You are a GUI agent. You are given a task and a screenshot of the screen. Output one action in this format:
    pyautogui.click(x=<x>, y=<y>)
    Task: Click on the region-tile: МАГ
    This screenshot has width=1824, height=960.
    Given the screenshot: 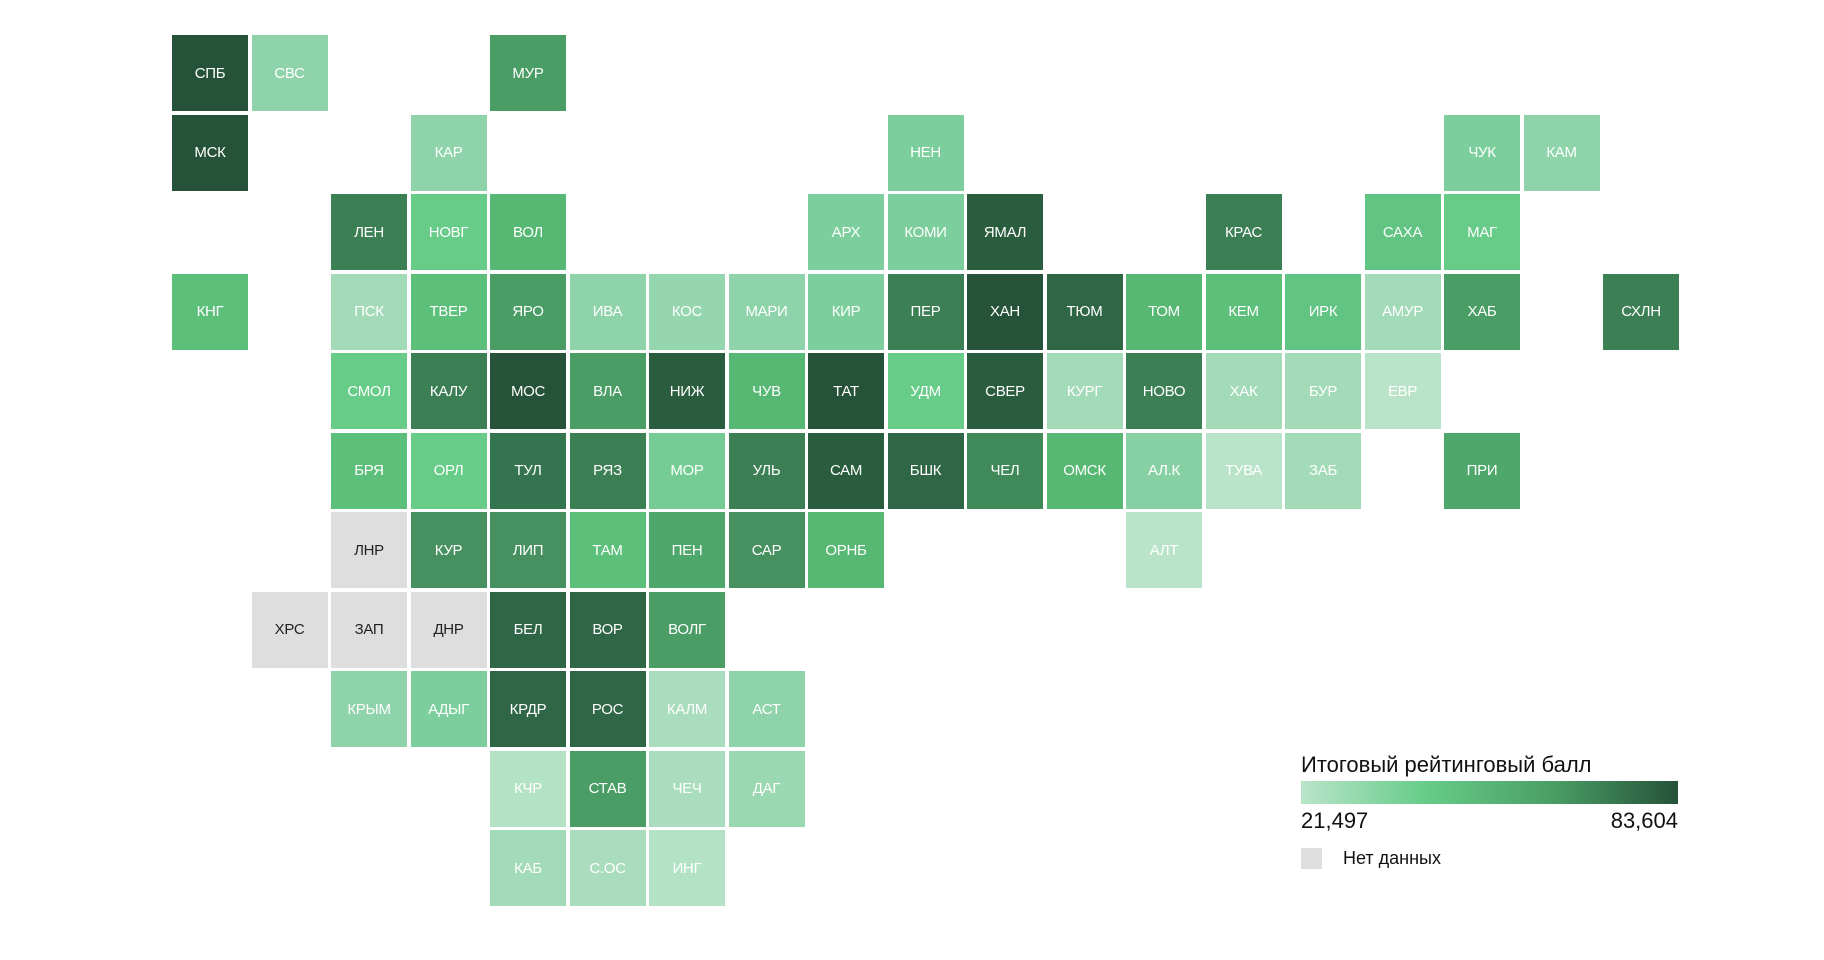 What is the action you would take?
    pyautogui.click(x=1482, y=232)
    